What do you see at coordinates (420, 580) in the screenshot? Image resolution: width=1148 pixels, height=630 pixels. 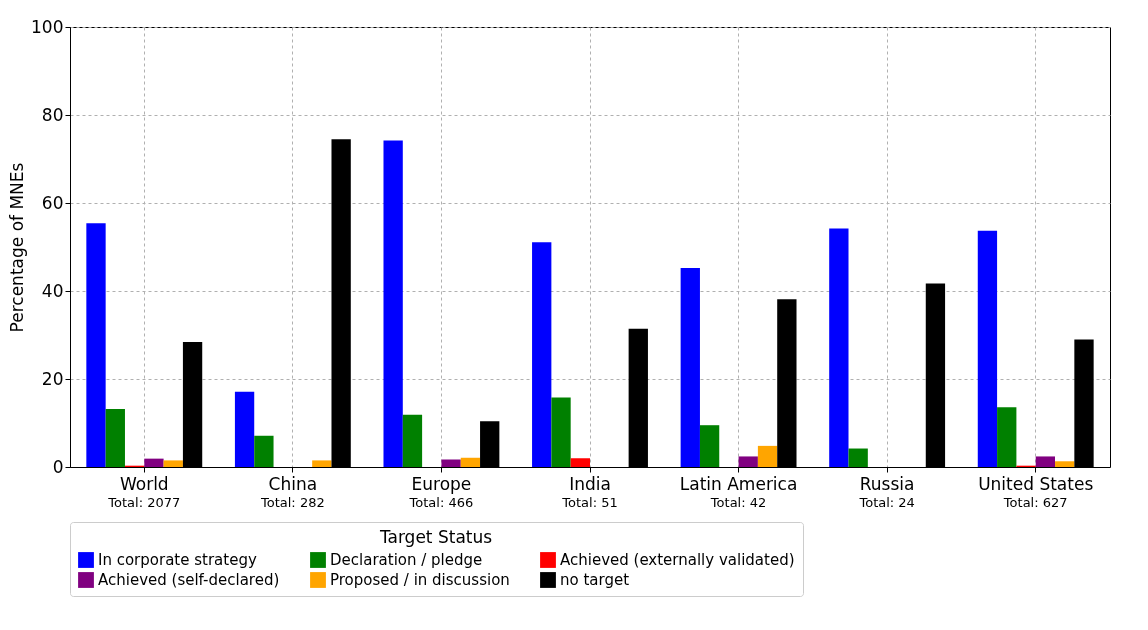 I see `legend-label: Proposed / in discussion` at bounding box center [420, 580].